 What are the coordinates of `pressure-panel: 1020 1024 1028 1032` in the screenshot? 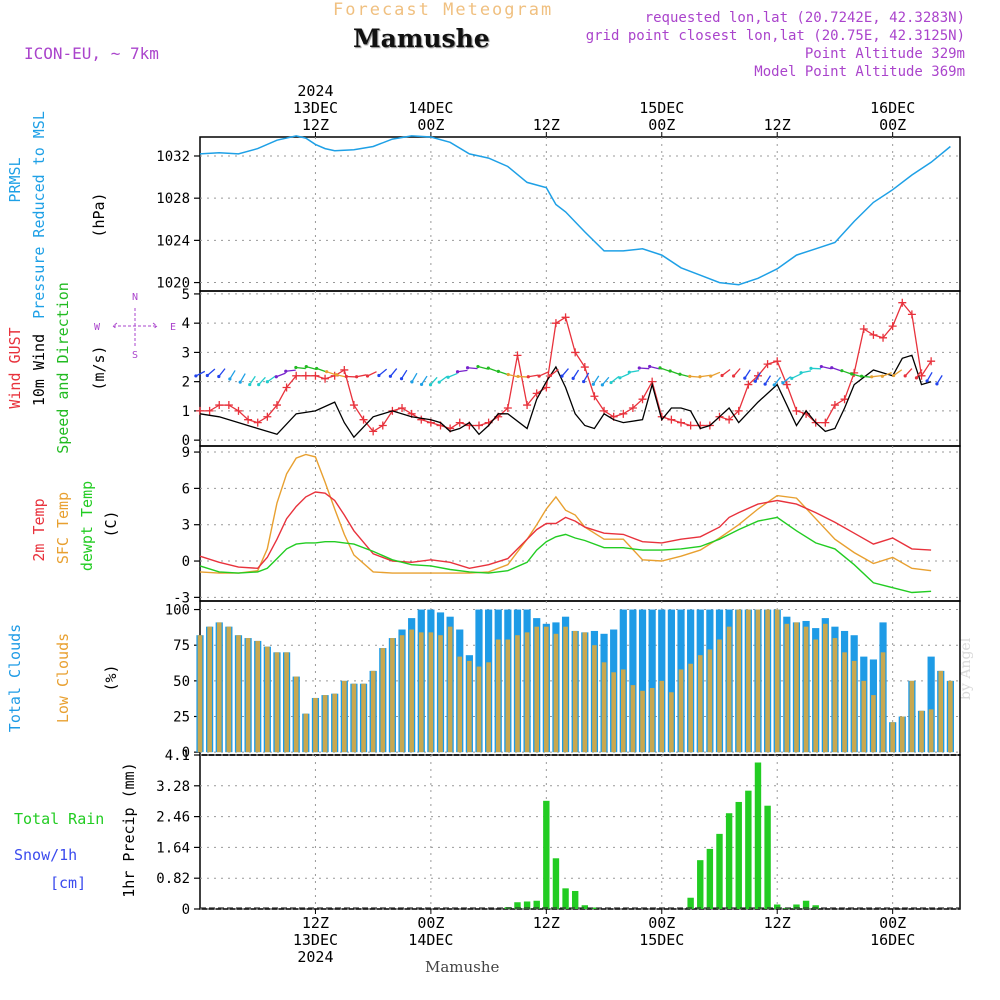 It's located at (558, 214).